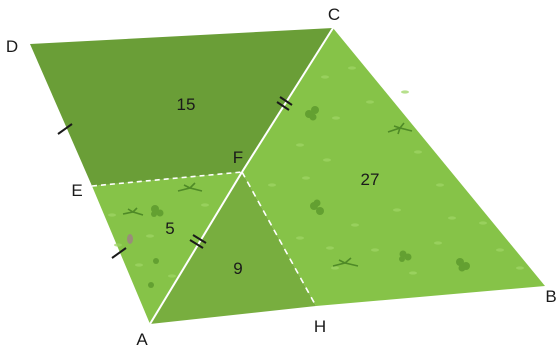 Image resolution: width=559 pixels, height=359 pixels. Describe the element at coordinates (130, 239) in the screenshot. I see `rock` at that location.